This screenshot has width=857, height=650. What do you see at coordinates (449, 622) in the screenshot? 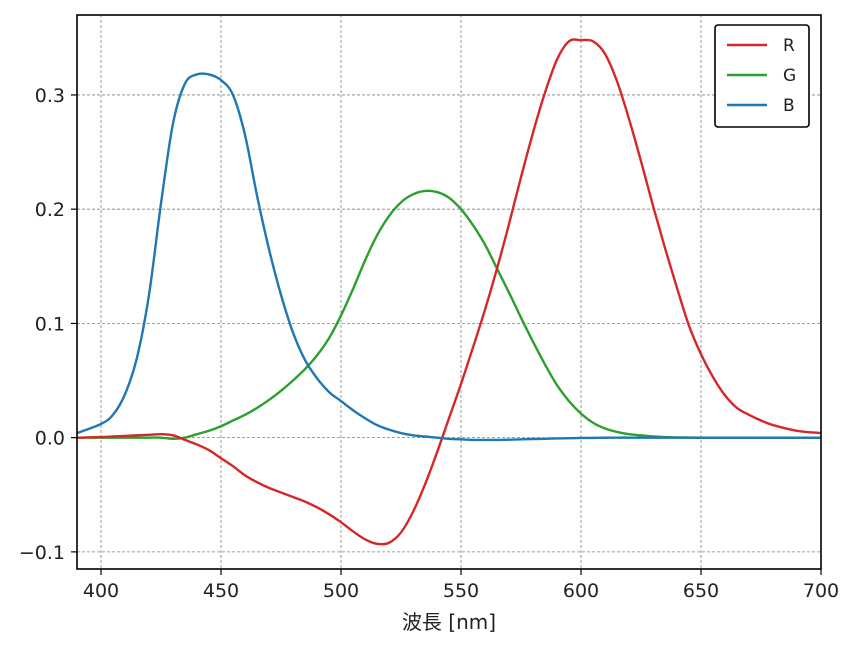
I see `x-axis-label: 波長 [nm]` at bounding box center [449, 622].